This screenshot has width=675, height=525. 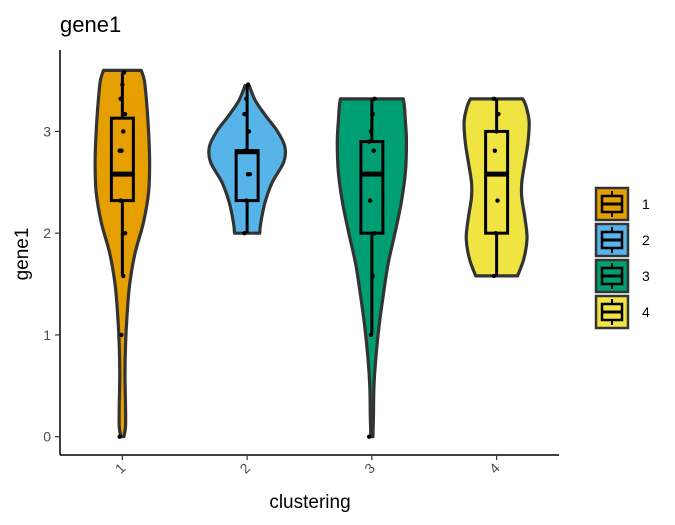 What do you see at coordinates (120, 468) in the screenshot?
I see `x-tick-label-1: 1` at bounding box center [120, 468].